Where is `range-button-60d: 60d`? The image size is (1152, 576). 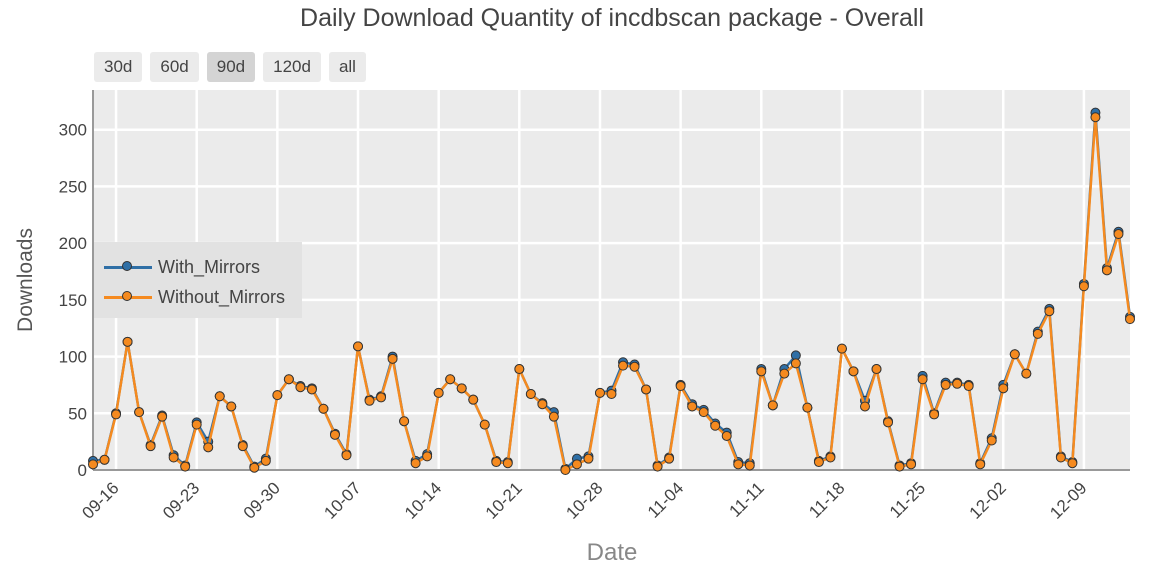
range-button-60d: 60d is located at coordinates (174, 67).